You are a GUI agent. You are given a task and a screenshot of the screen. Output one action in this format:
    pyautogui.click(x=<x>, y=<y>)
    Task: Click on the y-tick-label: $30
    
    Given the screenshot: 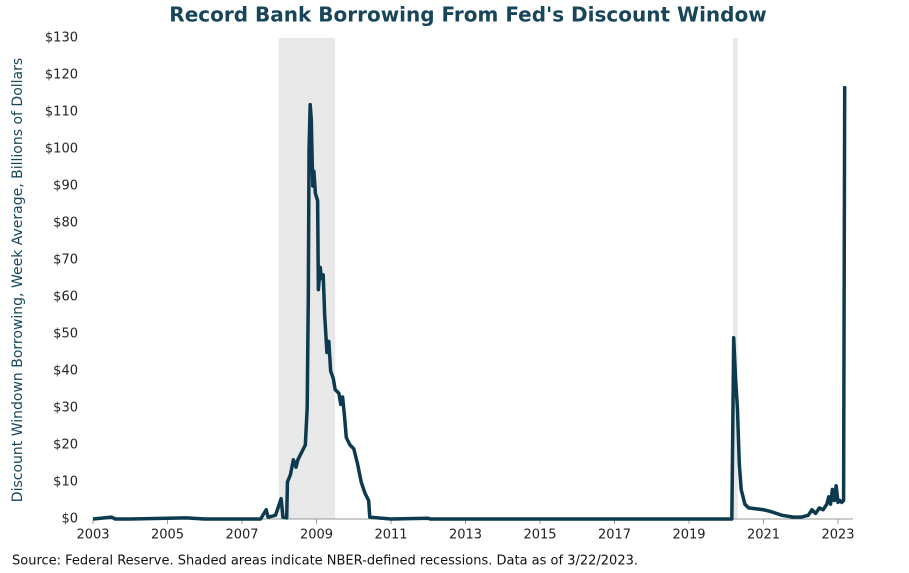 What is the action you would take?
    pyautogui.click(x=65, y=408)
    